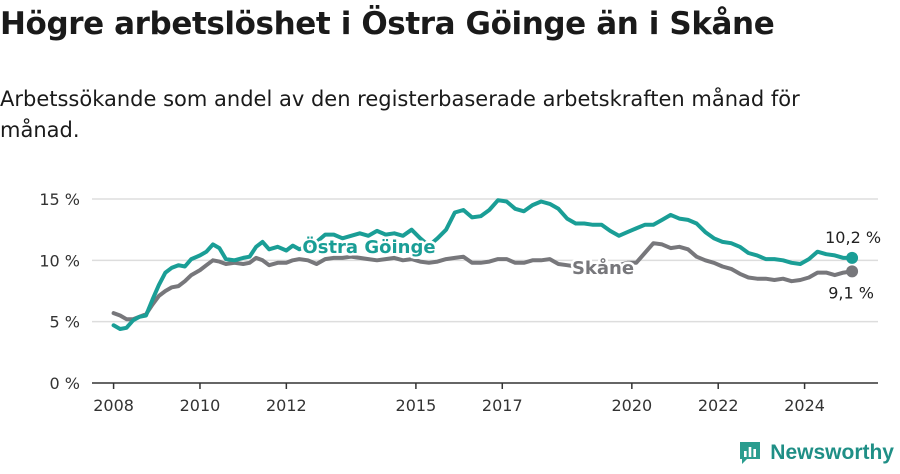  Describe the element at coordinates (65, 383) in the screenshot. I see `y-tick-label-0: 0 %` at that location.